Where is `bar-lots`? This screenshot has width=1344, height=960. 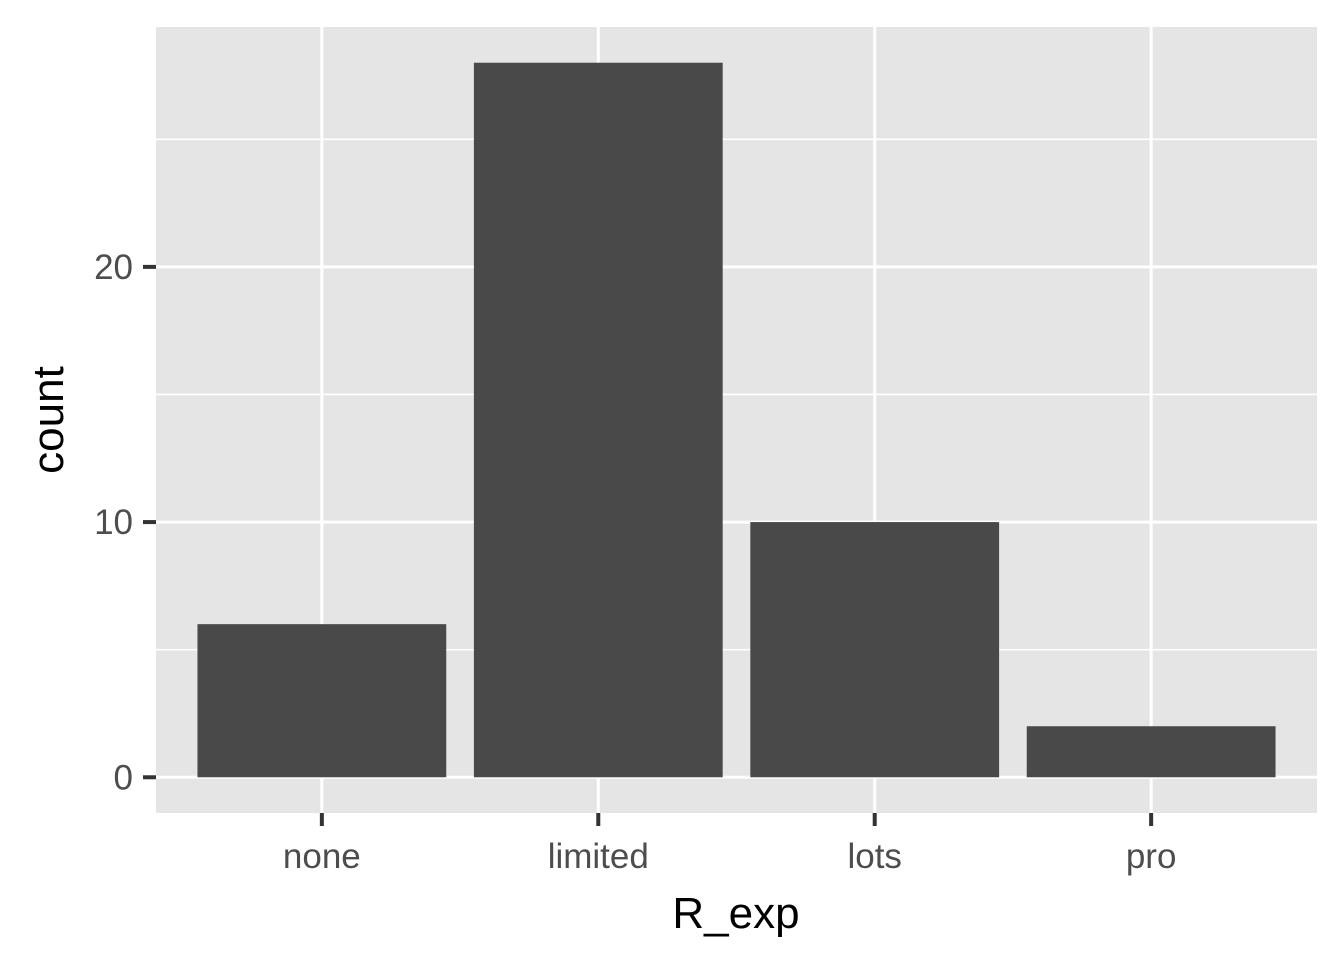
bar-lots is located at coordinates (875, 650).